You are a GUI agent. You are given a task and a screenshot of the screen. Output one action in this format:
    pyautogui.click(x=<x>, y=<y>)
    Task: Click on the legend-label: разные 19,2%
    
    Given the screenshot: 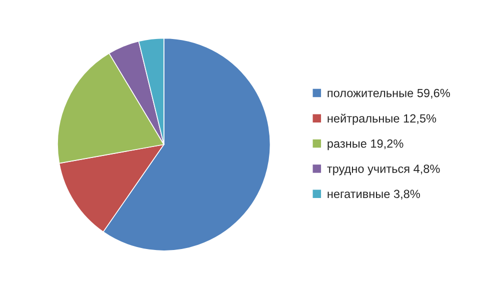 What is the action you would take?
    pyautogui.click(x=366, y=144)
    